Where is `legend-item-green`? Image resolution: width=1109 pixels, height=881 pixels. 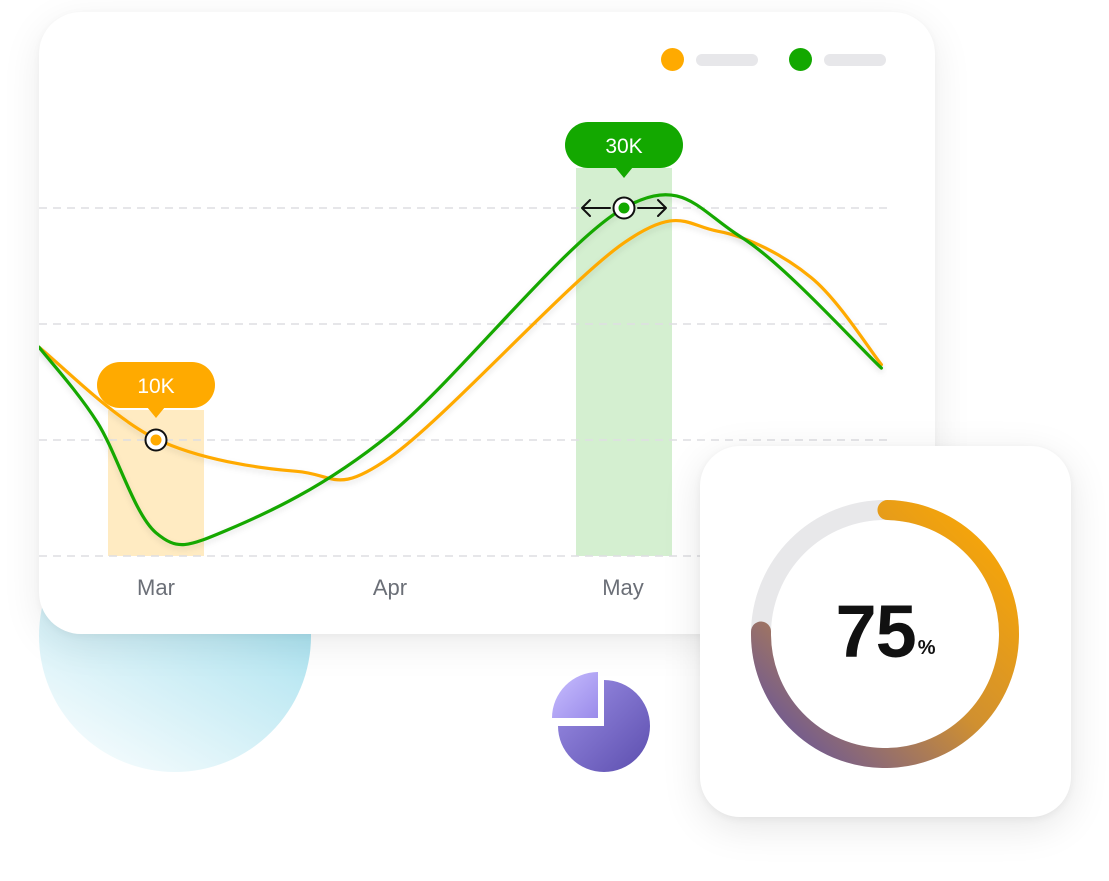 legend-item-green is located at coordinates (837, 59).